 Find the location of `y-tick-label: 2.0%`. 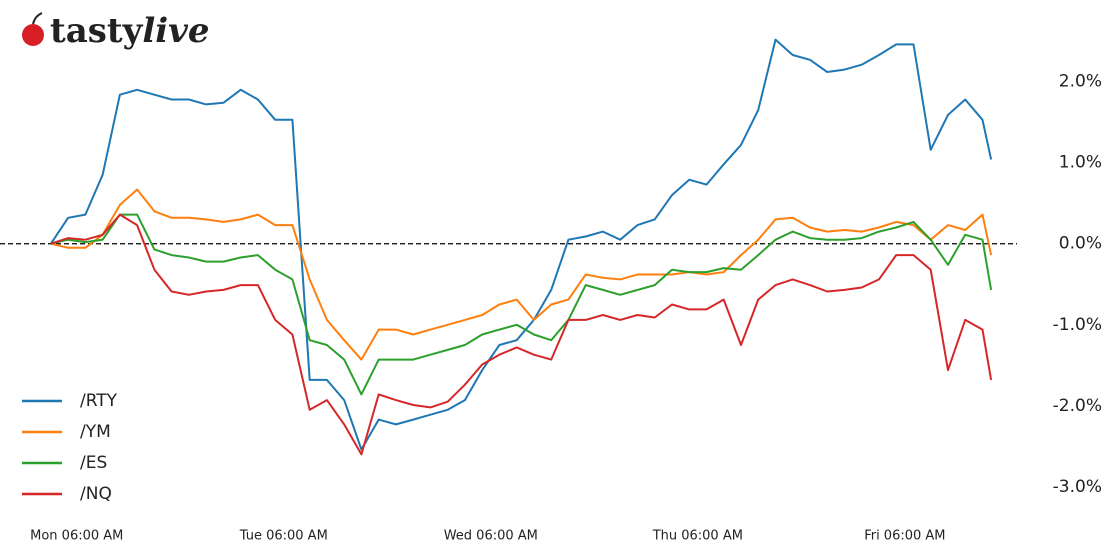

y-tick-label: 2.0% is located at coordinates (1080, 82).